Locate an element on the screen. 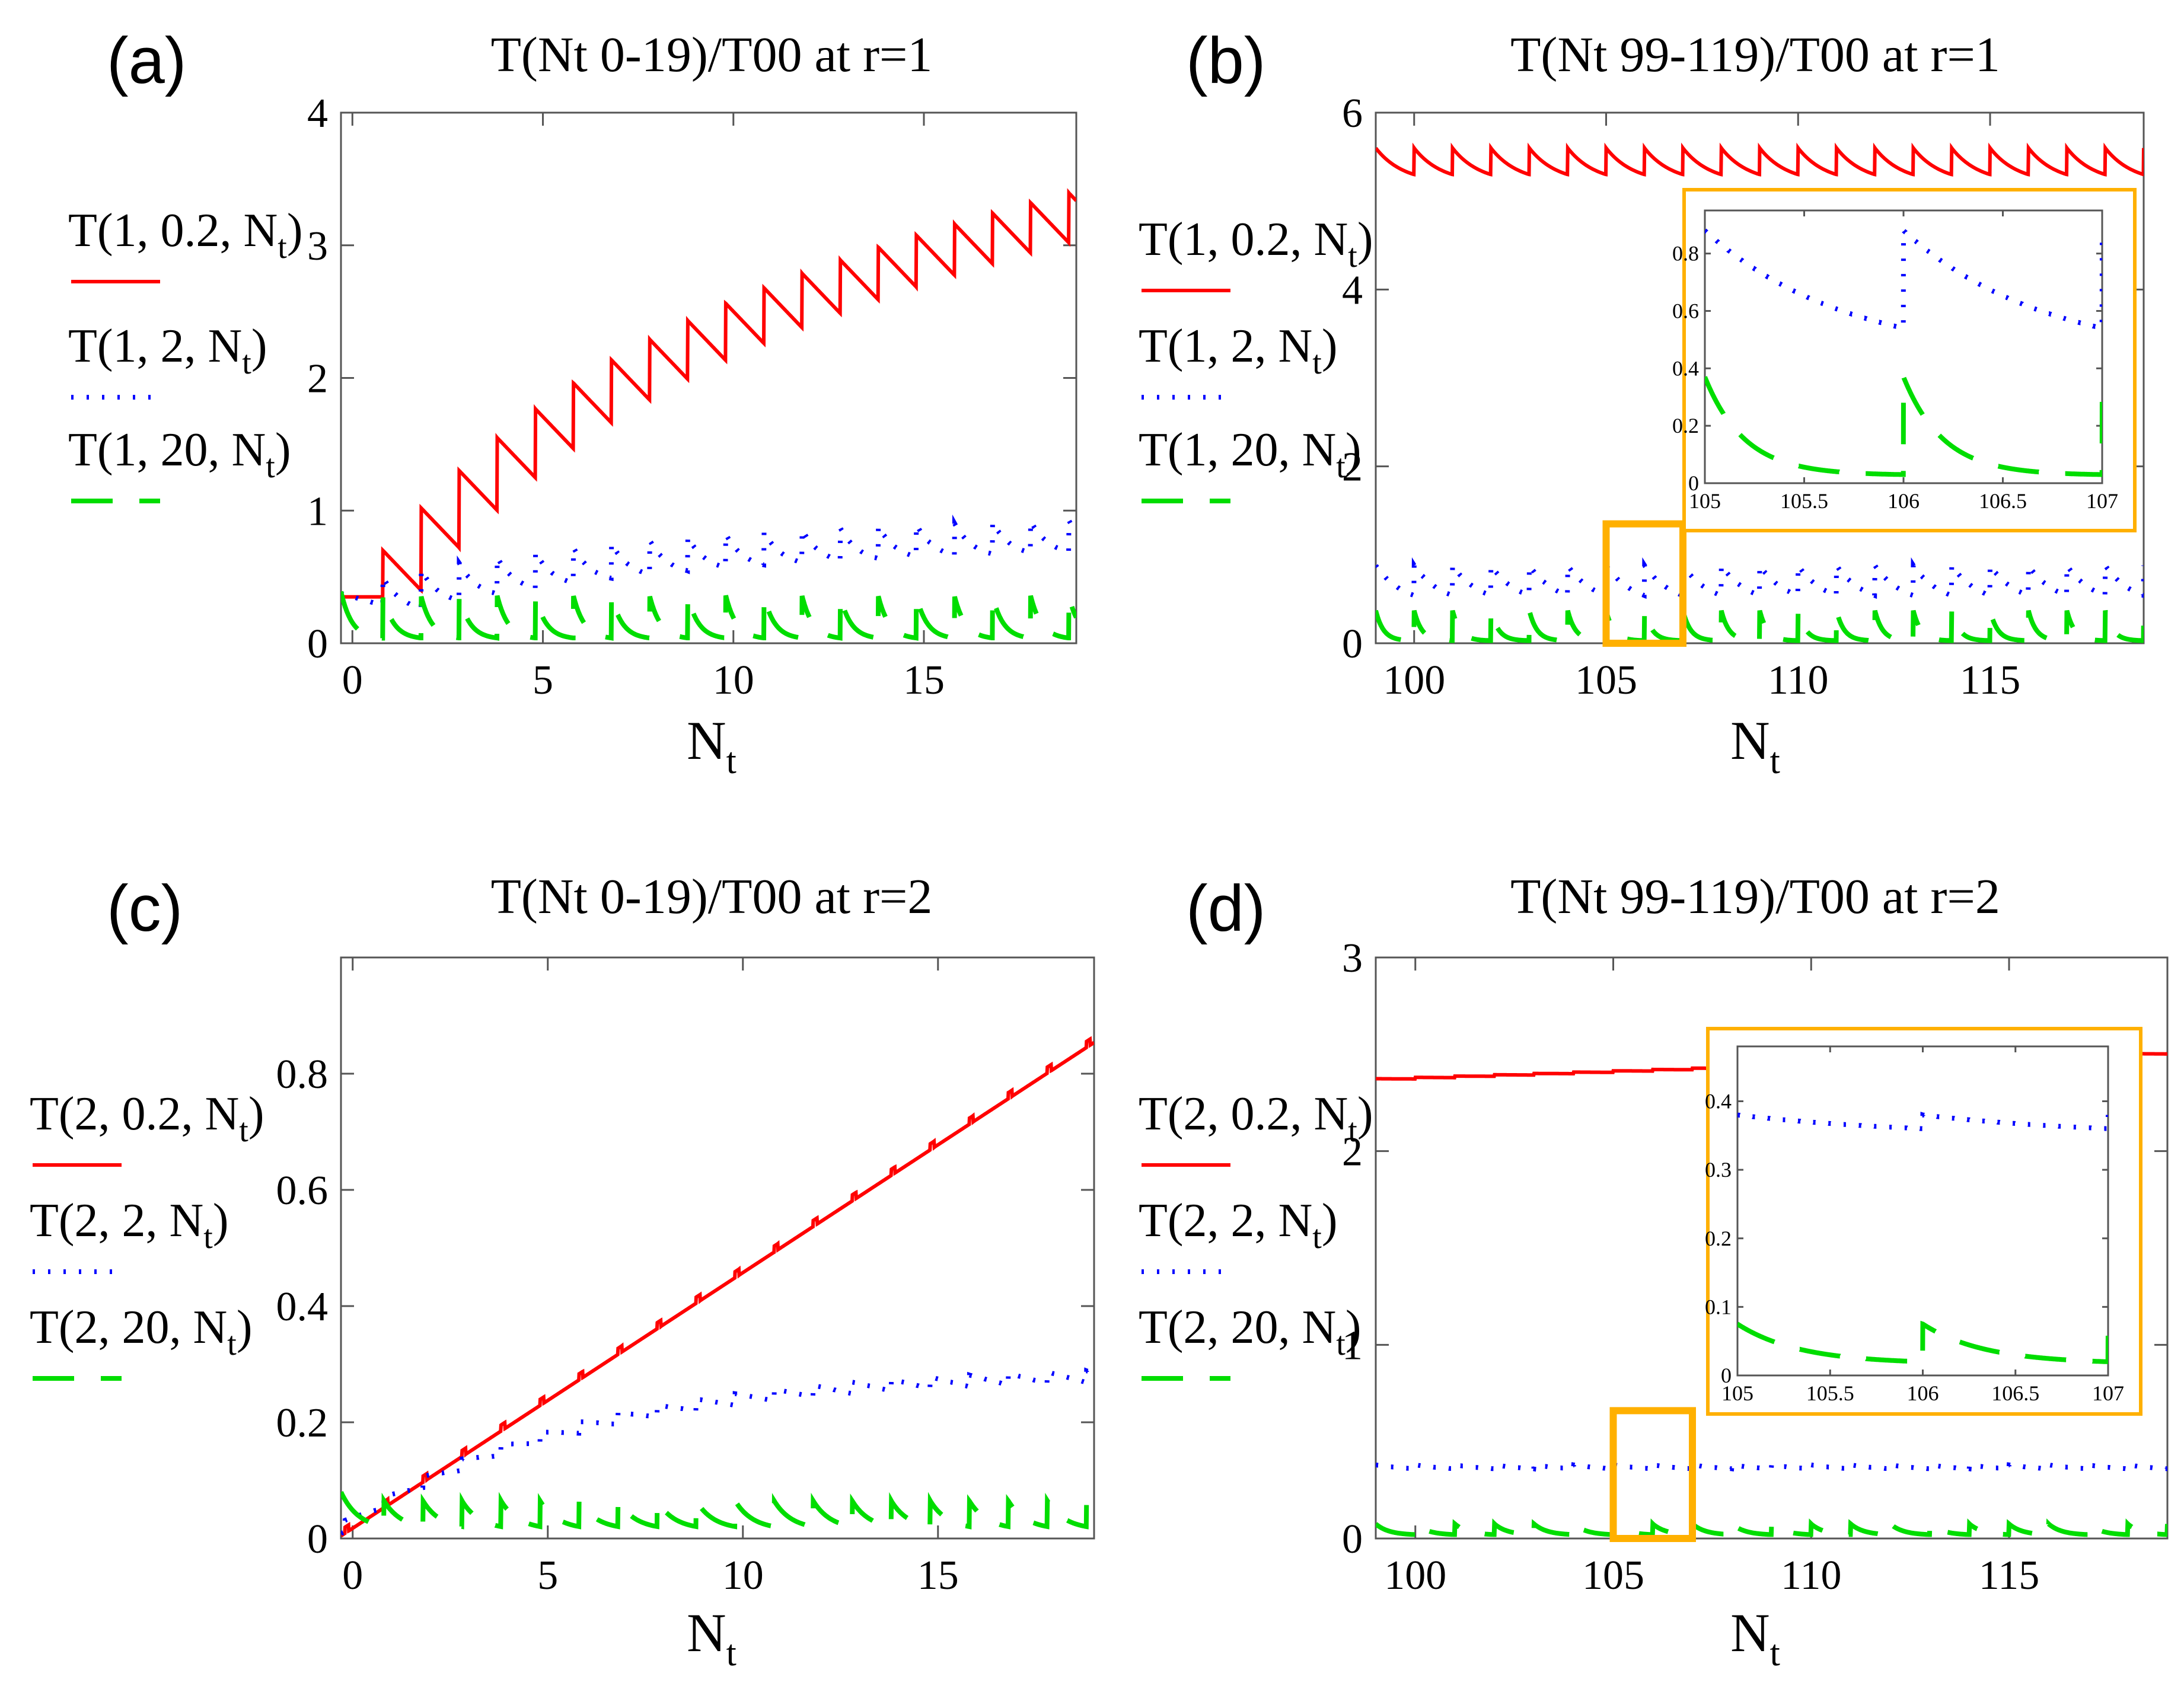 This screenshot has width=2184, height=1695. axis-ytick-label: 0.2 is located at coordinates (302, 1423).